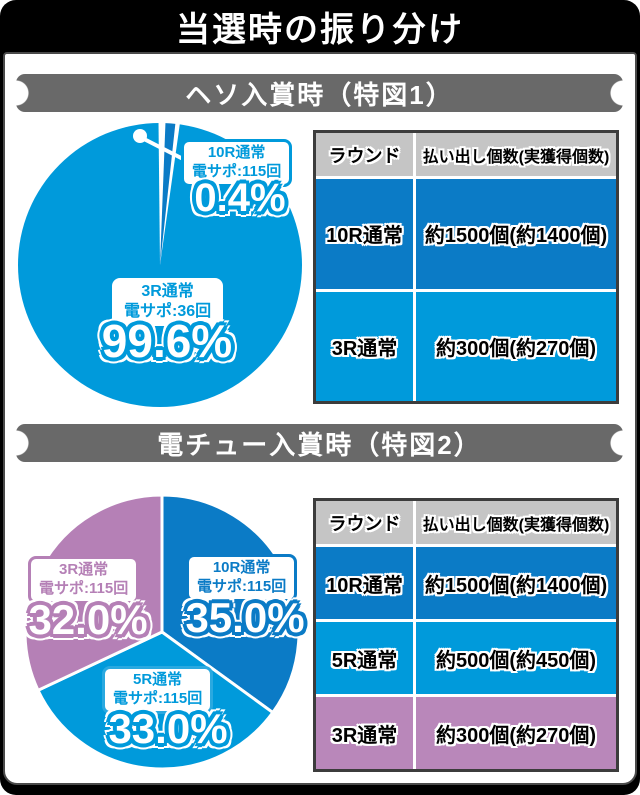 The width and height of the screenshot is (640, 795). I want to click on pie2-slice-label-5r: 5R通常 電サポ:115回, so click(158, 690).